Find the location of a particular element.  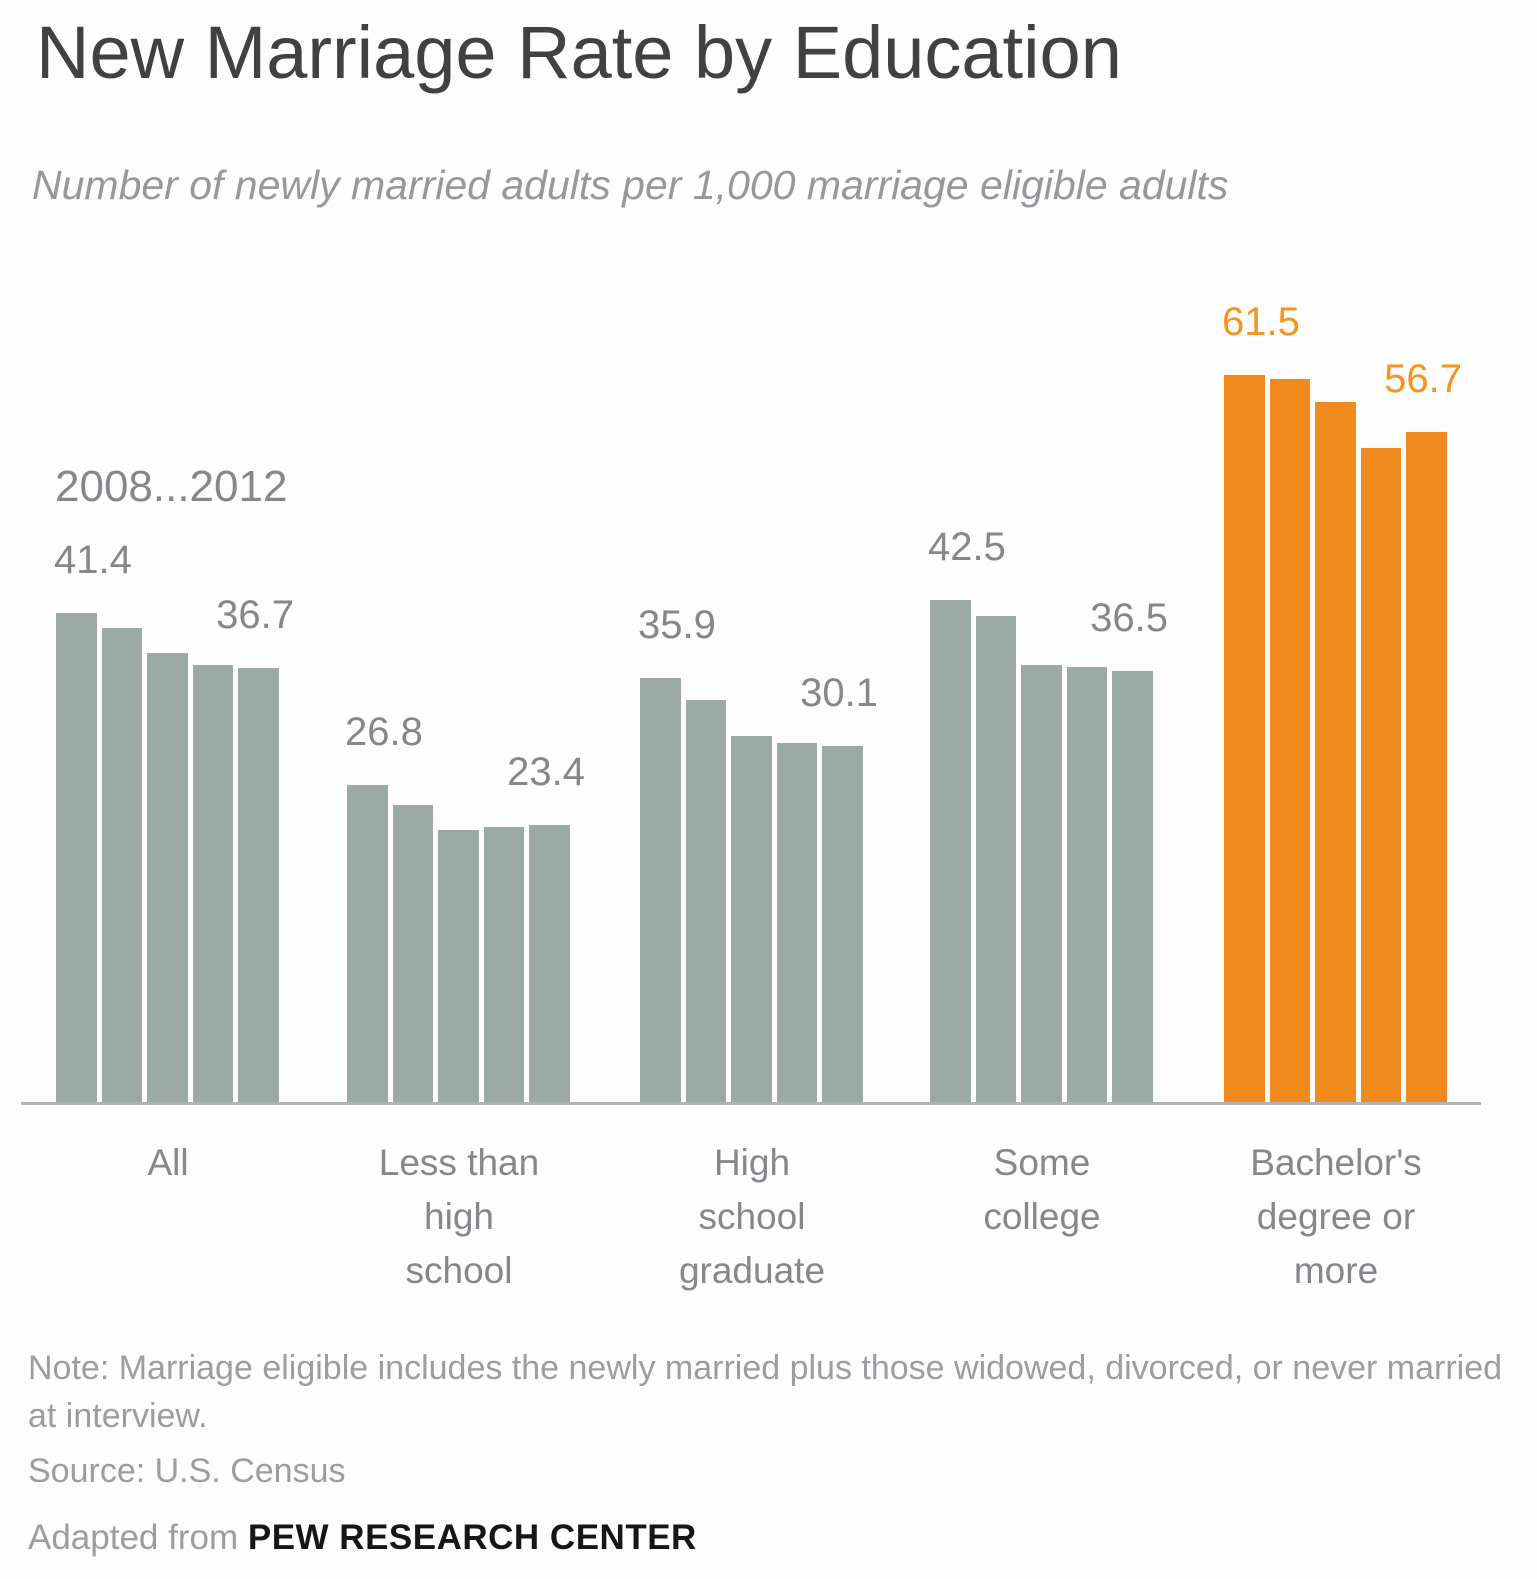

category-label-less-than-high-school: Less than high school is located at coordinates (459, 1216).